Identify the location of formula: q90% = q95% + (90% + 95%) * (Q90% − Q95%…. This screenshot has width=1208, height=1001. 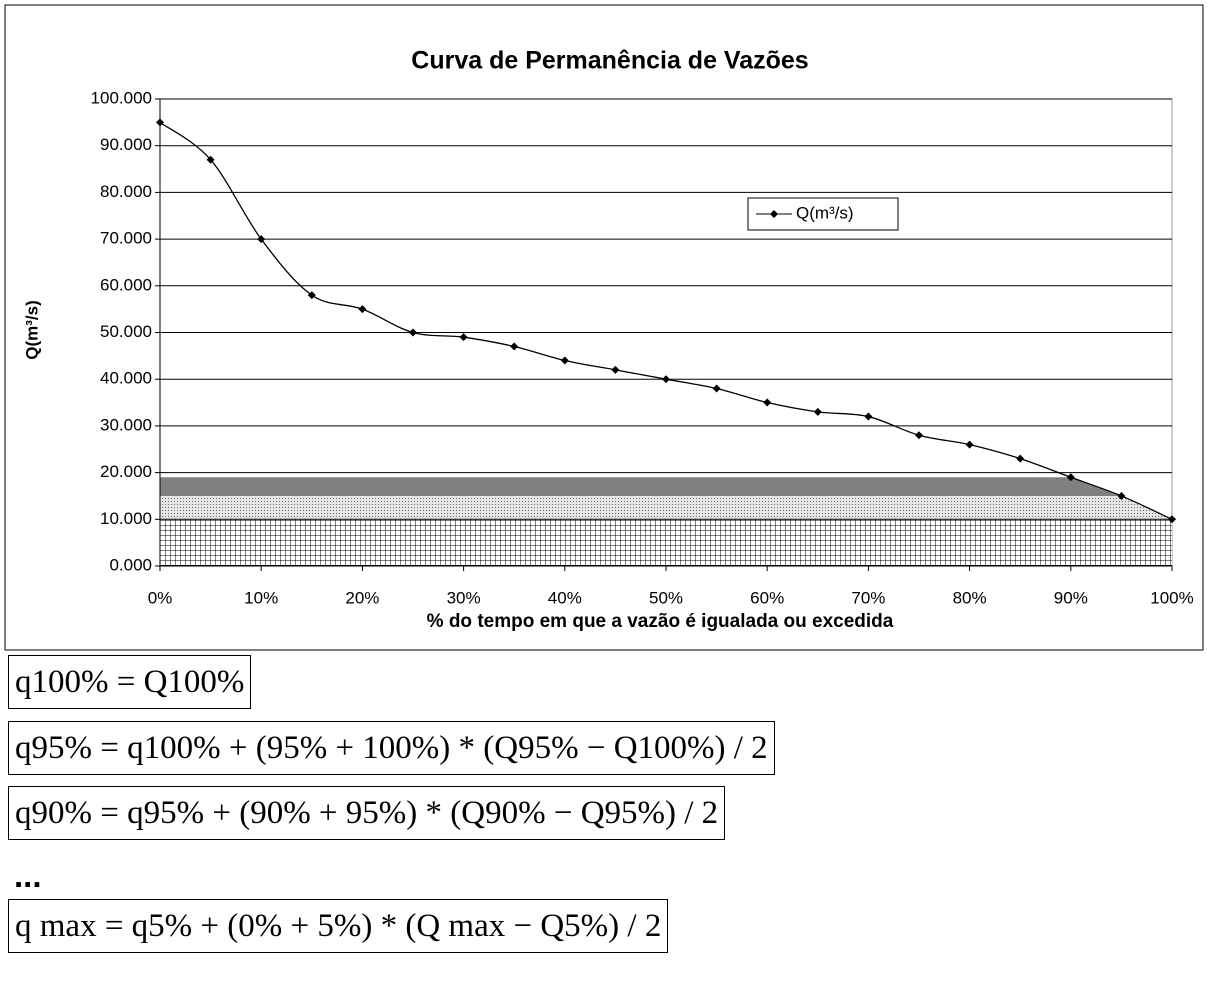
(367, 813).